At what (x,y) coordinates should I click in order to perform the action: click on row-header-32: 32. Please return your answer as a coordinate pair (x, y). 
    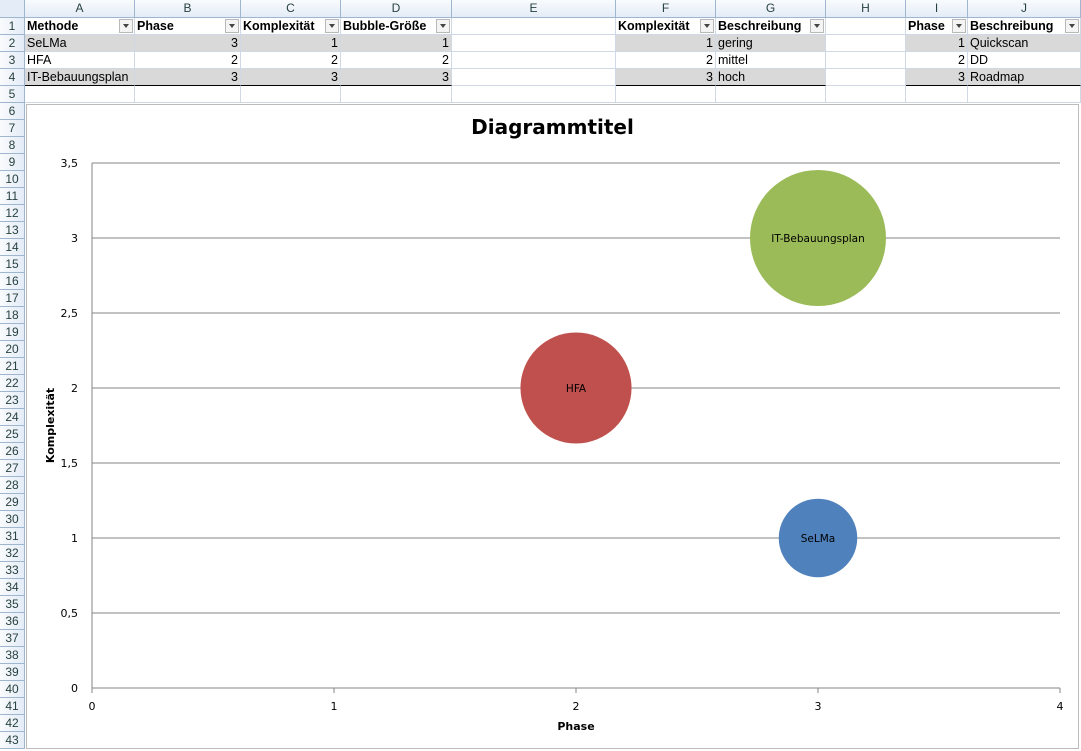
    Looking at the image, I should click on (12, 553).